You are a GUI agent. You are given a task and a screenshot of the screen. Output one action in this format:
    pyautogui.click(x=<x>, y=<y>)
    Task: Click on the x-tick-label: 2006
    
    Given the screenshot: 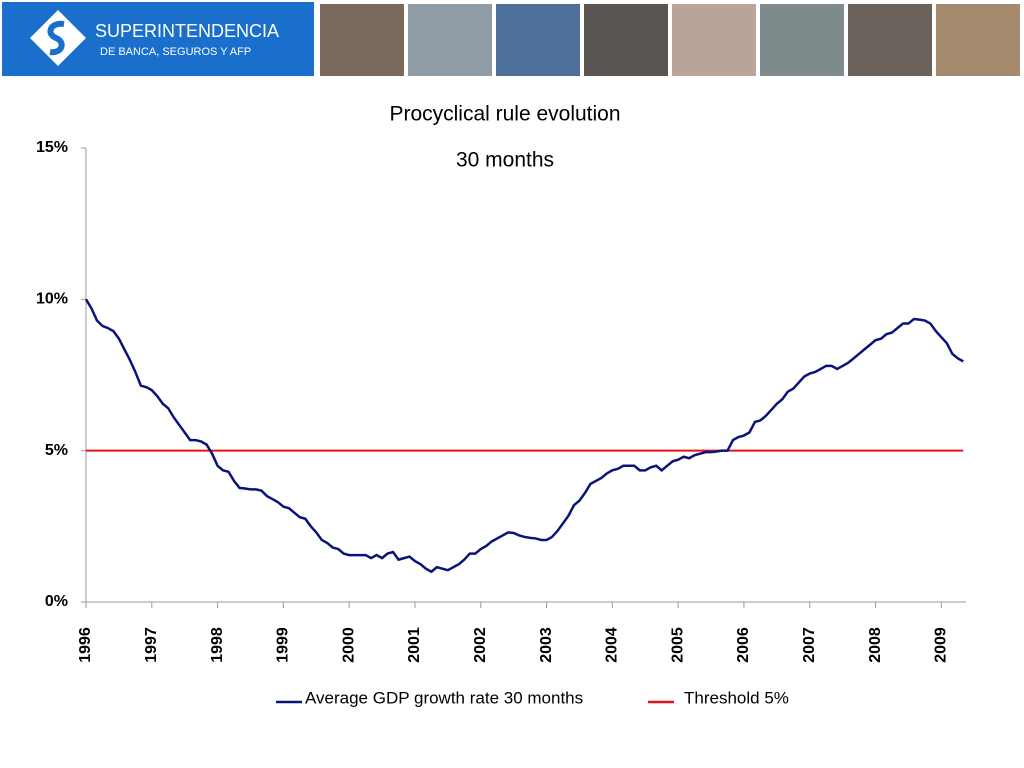 What is the action you would take?
    pyautogui.click(x=743, y=645)
    